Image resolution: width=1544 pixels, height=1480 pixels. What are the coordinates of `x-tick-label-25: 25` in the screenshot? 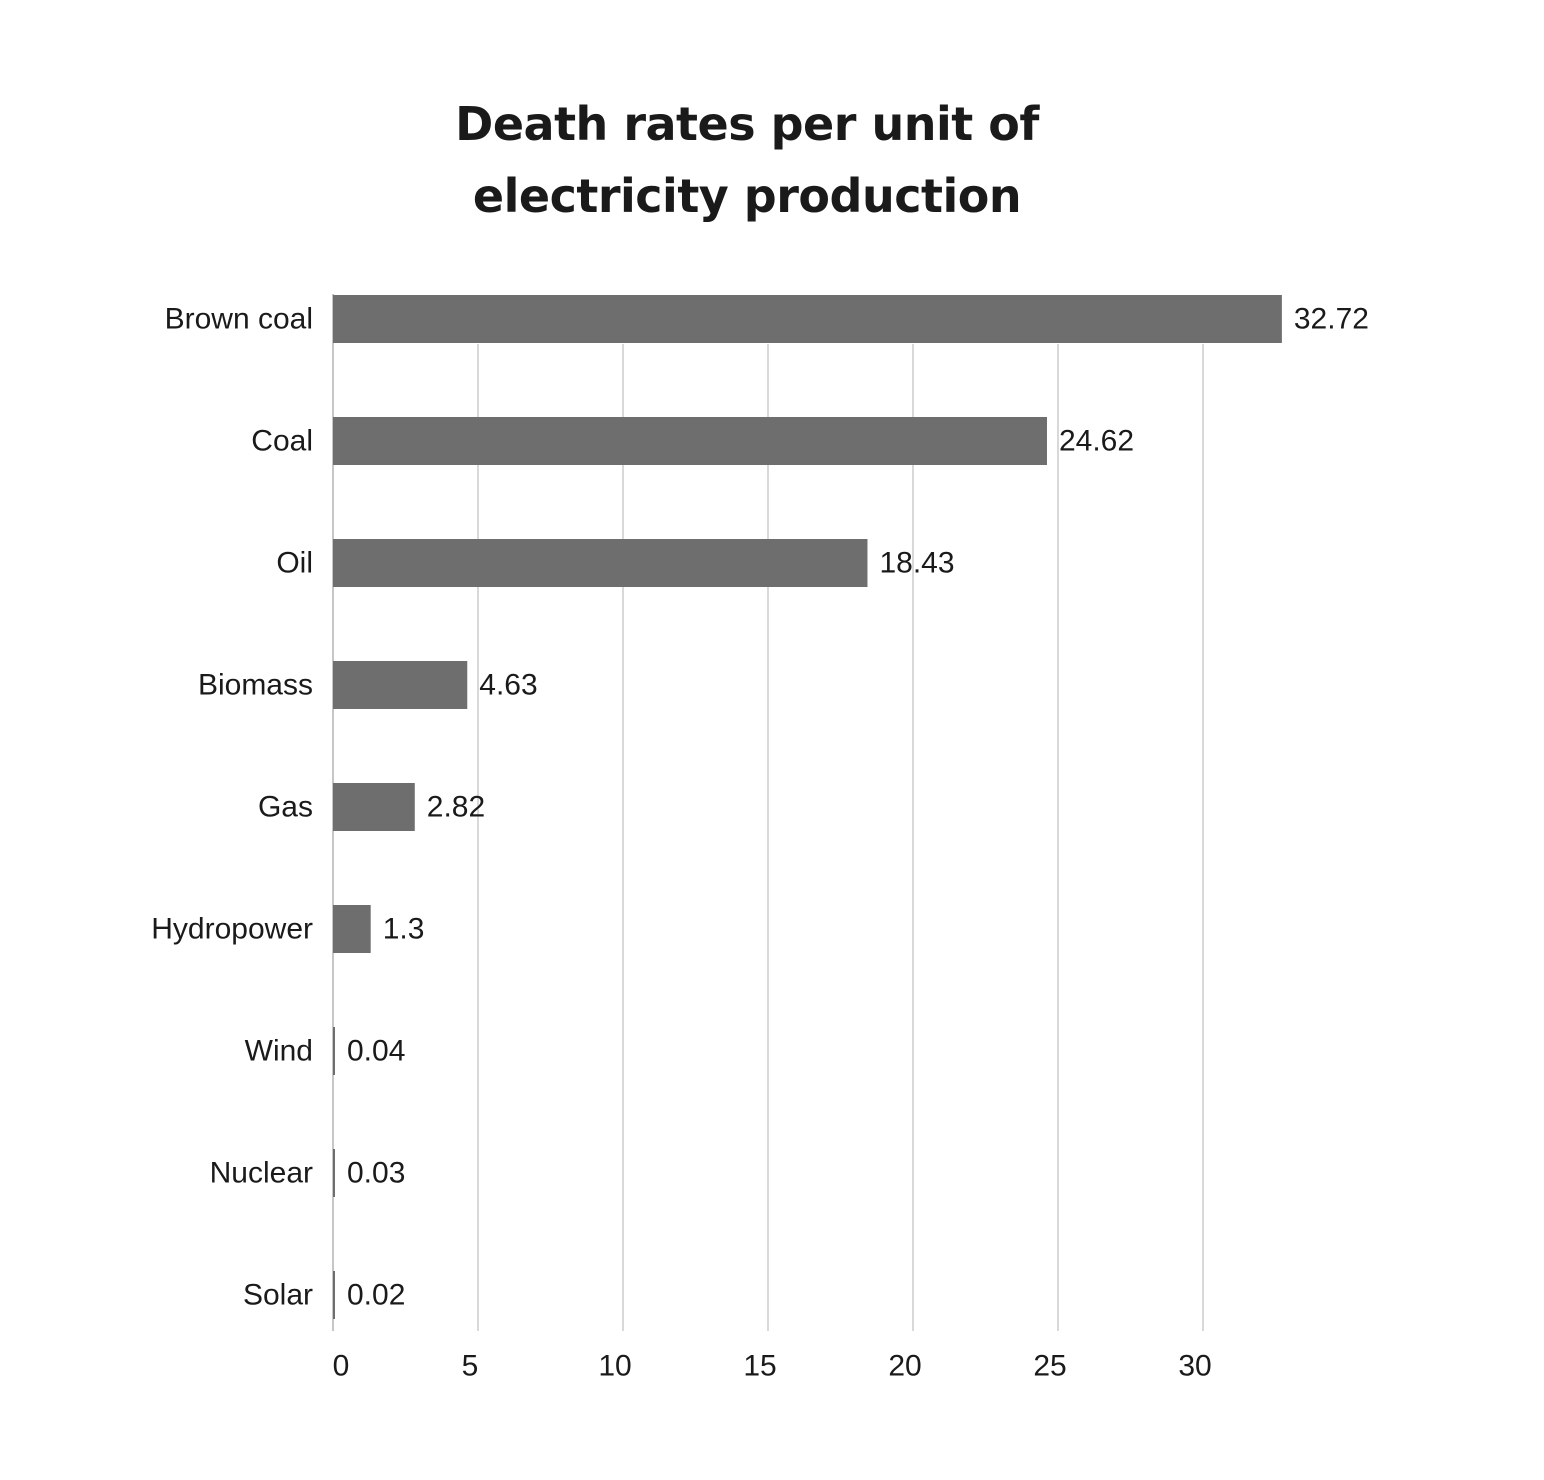 It's located at (1049, 1366).